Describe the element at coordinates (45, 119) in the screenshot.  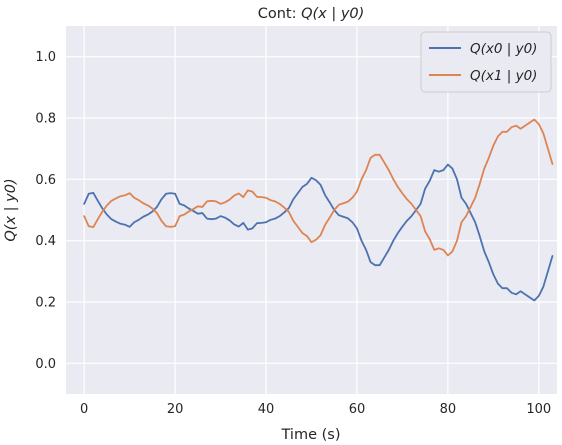
I see `y-tick-label: 0.8` at that location.